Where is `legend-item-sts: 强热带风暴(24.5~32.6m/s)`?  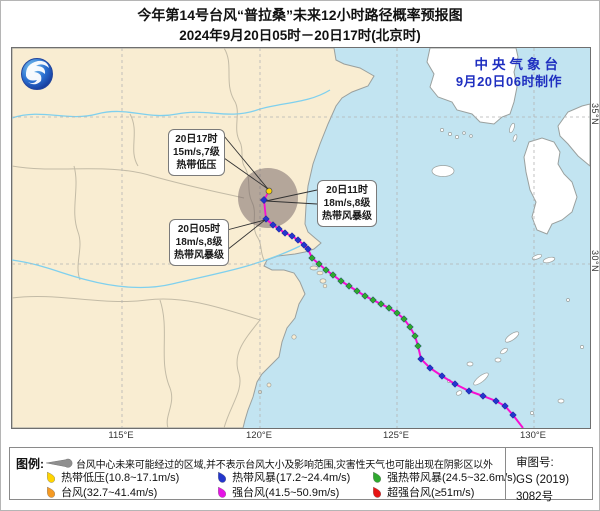 legend-item-sts: 强热带风暴(24.5~32.6m/s) is located at coordinates (444, 477).